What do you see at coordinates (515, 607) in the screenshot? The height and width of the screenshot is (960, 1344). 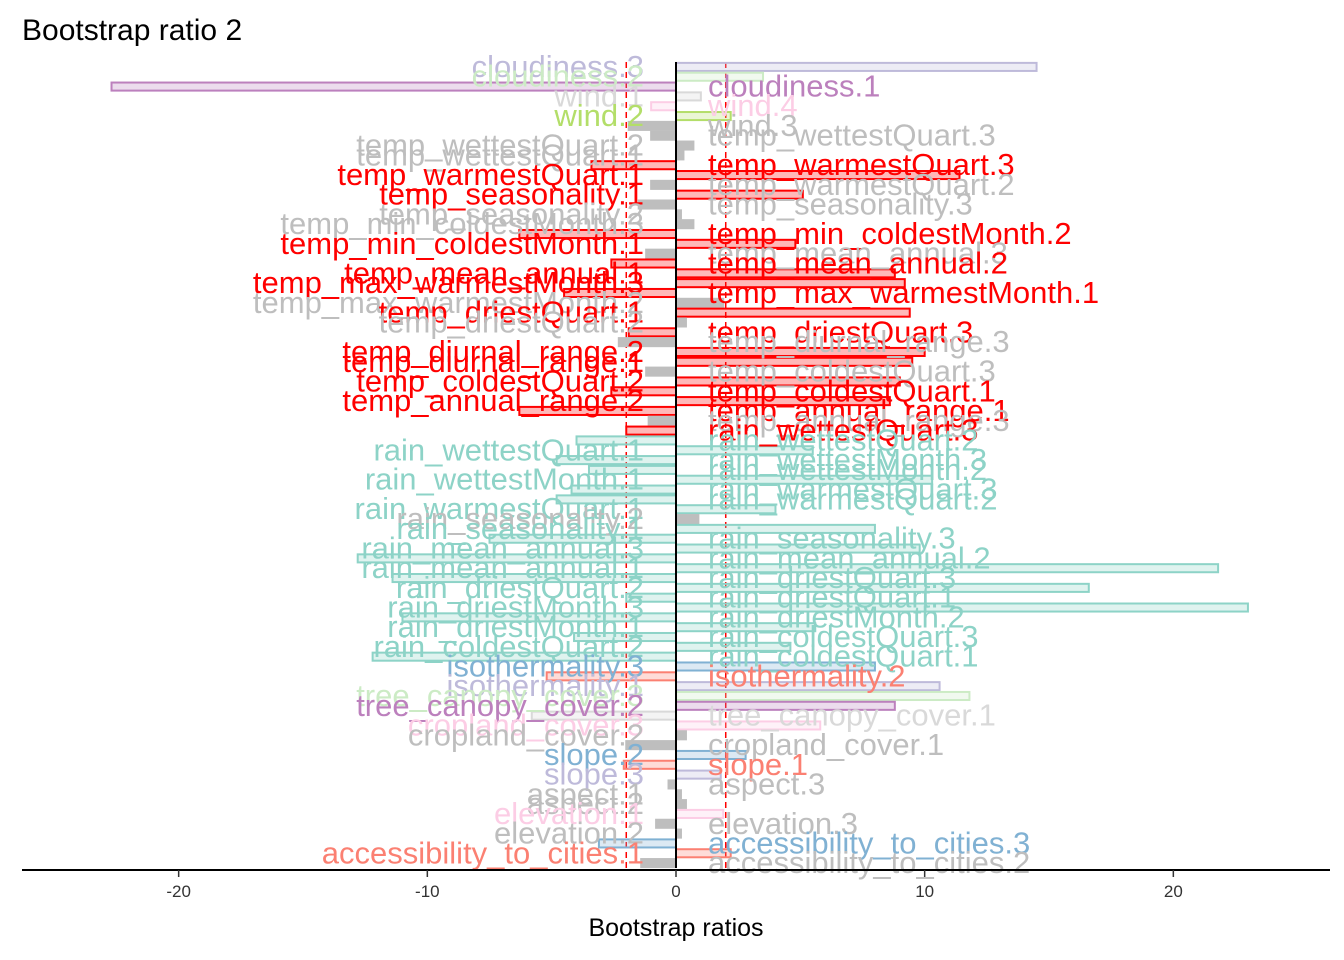 I see `bar-label: rain_driestMonth.3` at bounding box center [515, 607].